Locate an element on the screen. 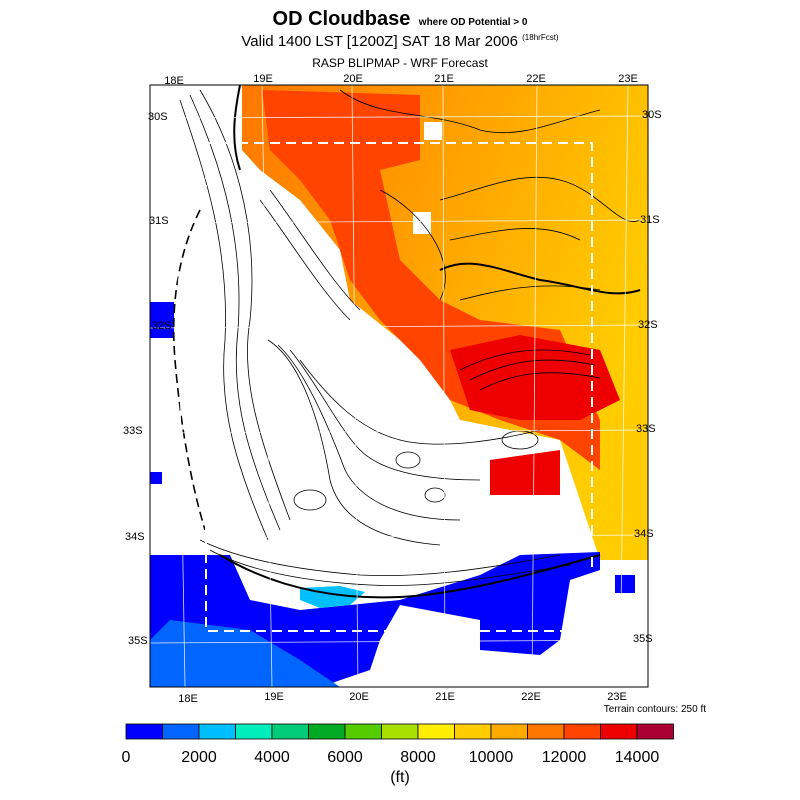  bottom-lon-label: 21E is located at coordinates (445, 697).